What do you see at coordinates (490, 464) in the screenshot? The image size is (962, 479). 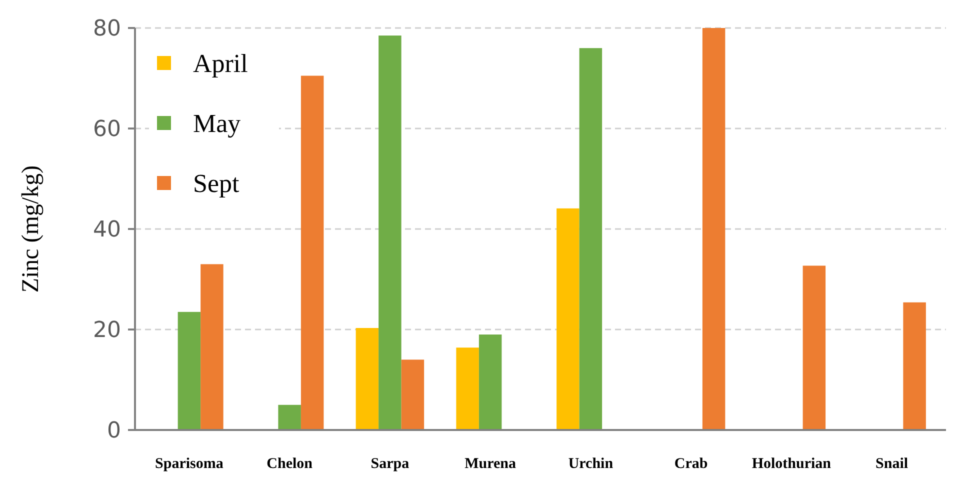 I see `x-tick-label: Murena` at bounding box center [490, 464].